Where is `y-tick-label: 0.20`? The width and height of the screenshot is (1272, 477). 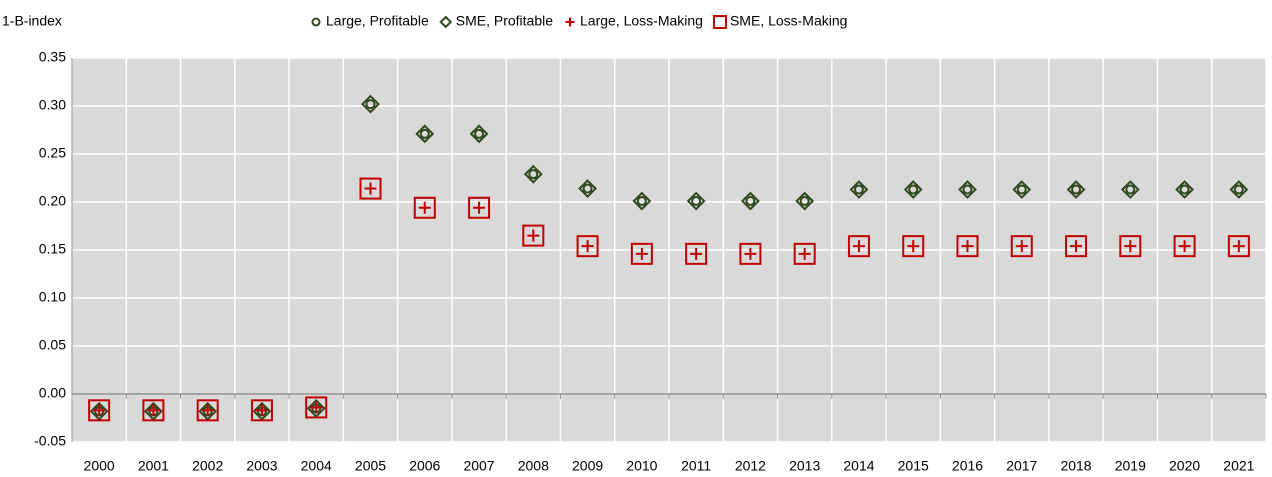
y-tick-label: 0.20 is located at coordinates (52, 201).